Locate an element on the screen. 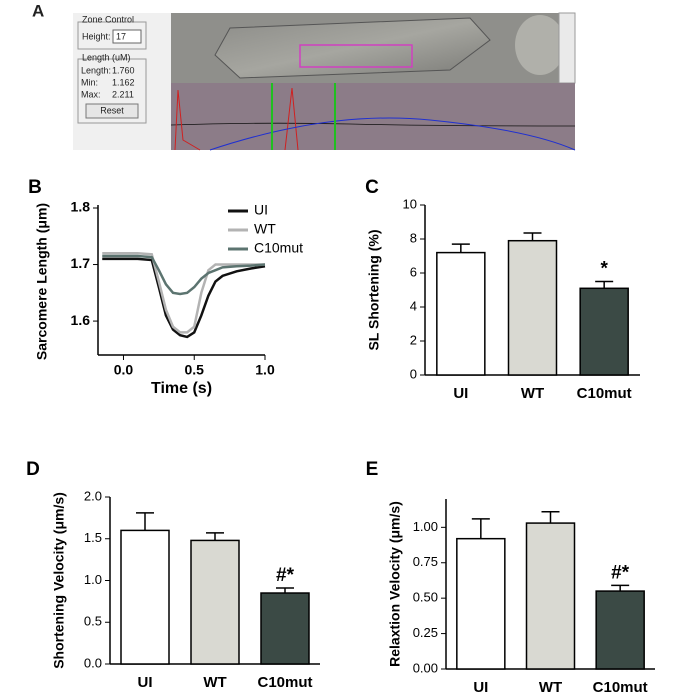  length-label: Length: is located at coordinates (96, 70).